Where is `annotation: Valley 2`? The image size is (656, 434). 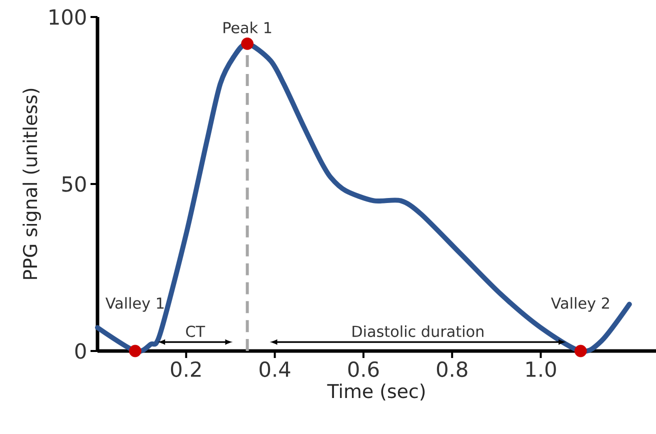
annotation: Valley 2 is located at coordinates (579, 304).